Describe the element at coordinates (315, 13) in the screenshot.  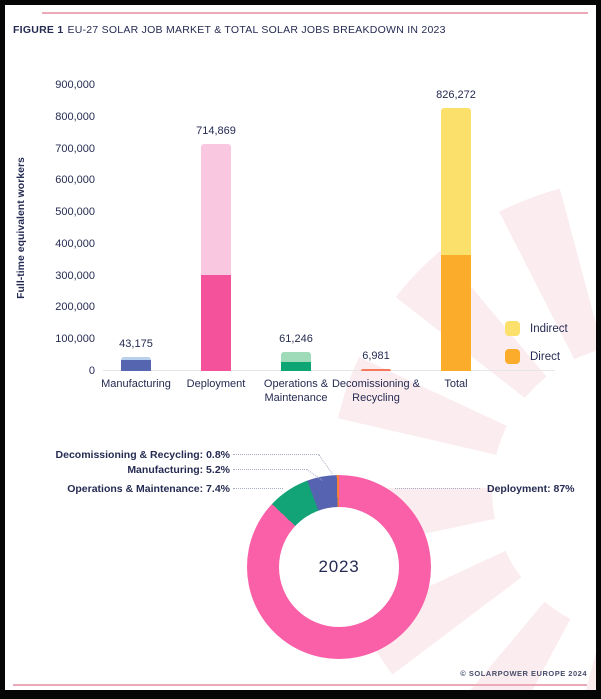
I see `accent-rule-top` at that location.